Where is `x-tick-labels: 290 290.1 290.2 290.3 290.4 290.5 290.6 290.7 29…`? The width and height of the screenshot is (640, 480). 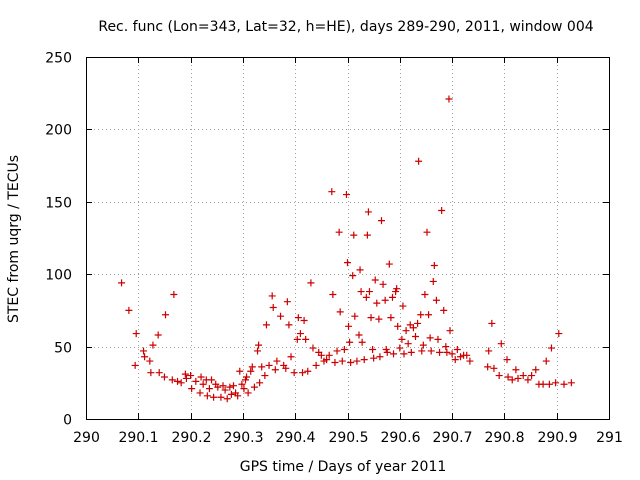 x-tick-labels: 290 290.1 290.2 290.3 290.4 290.5 290.6 290.7 29… is located at coordinates (348, 438).